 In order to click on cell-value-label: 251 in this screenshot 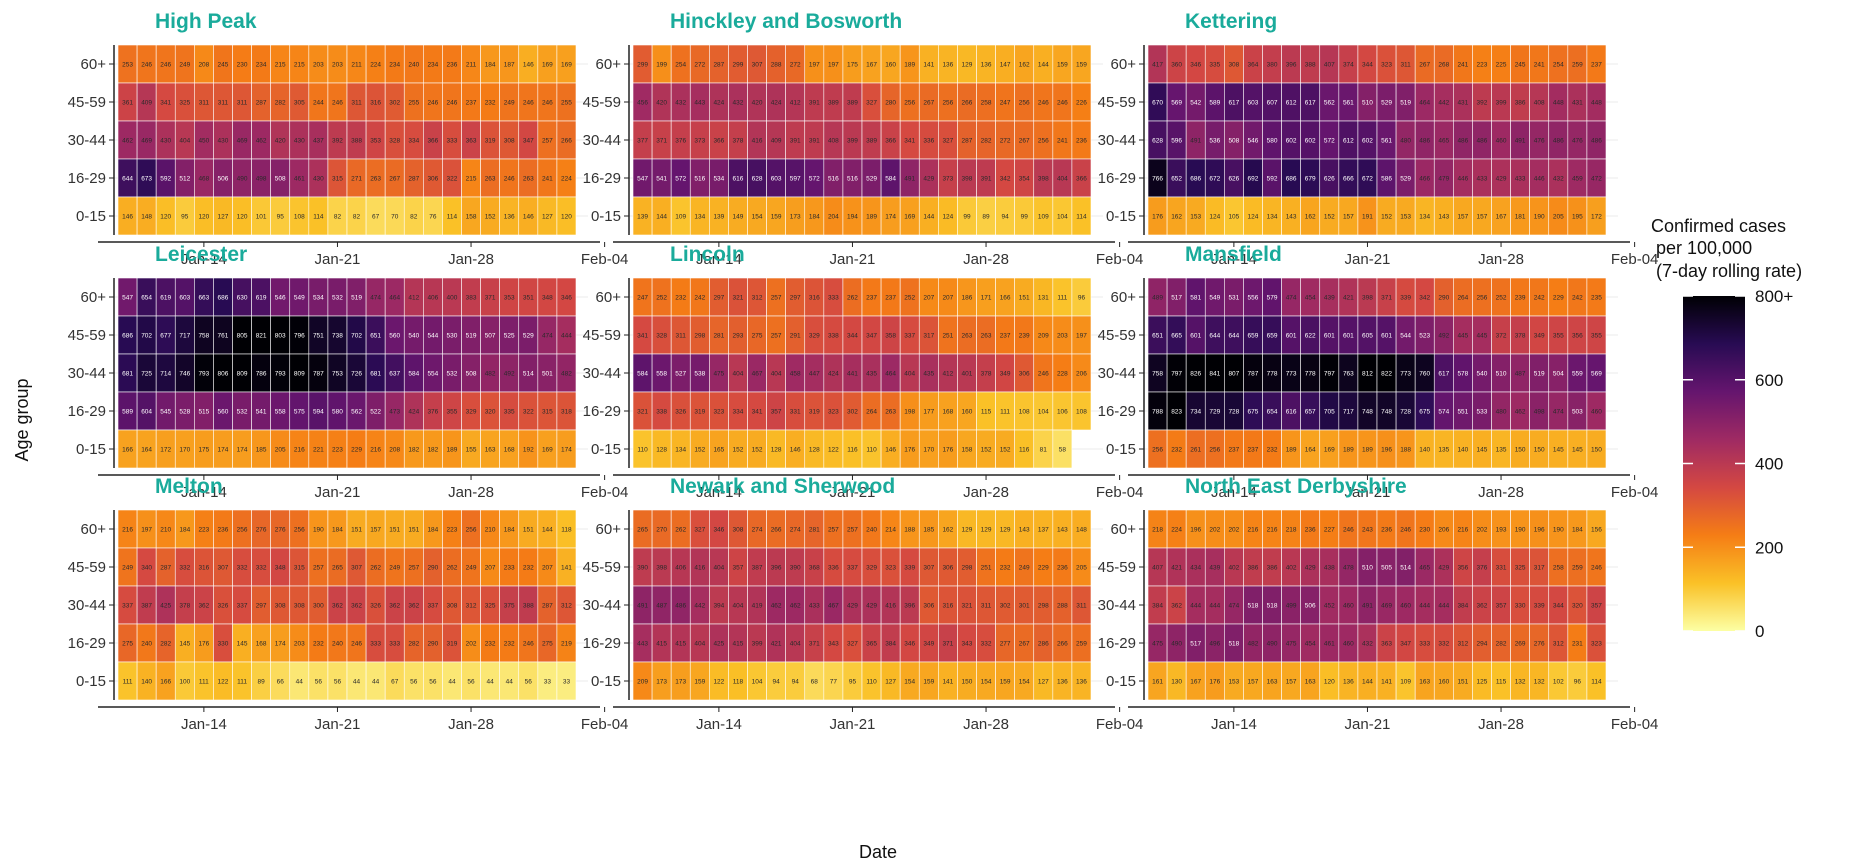, I will do `click(986, 567)`.